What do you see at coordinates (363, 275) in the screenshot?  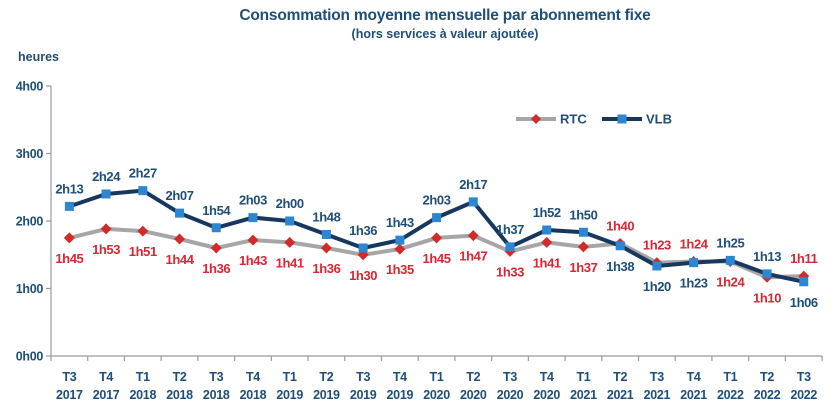 I see `rtc-data-label: 1h30` at bounding box center [363, 275].